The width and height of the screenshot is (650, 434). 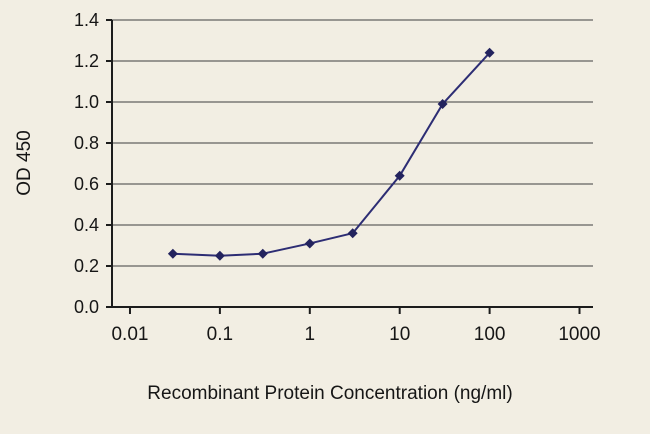 I want to click on y-tick-label: 1.4, so click(x=86, y=20).